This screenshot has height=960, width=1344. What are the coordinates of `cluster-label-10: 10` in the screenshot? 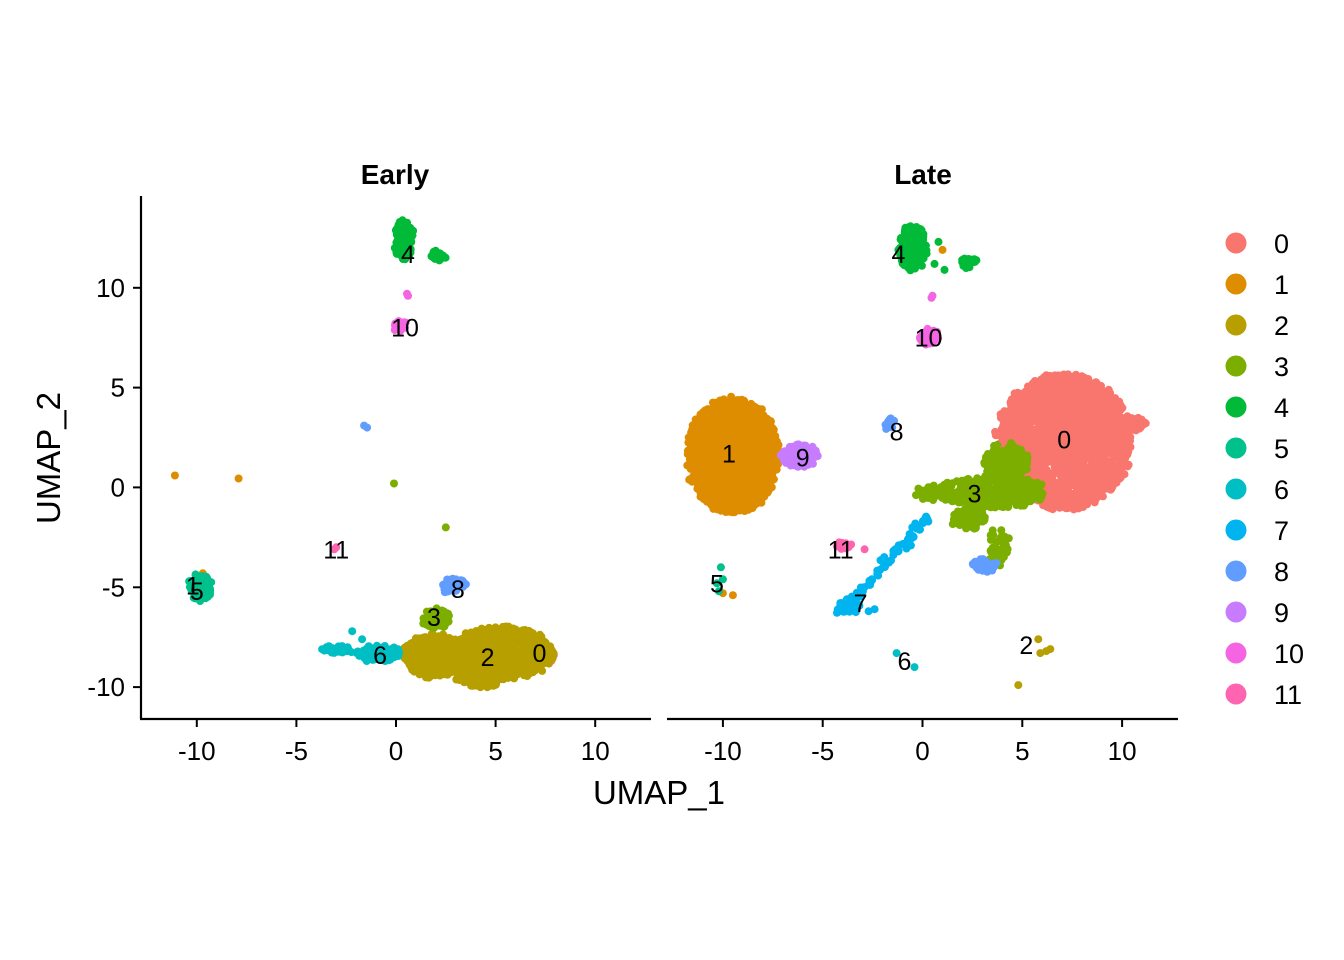 It's located at (405, 329).